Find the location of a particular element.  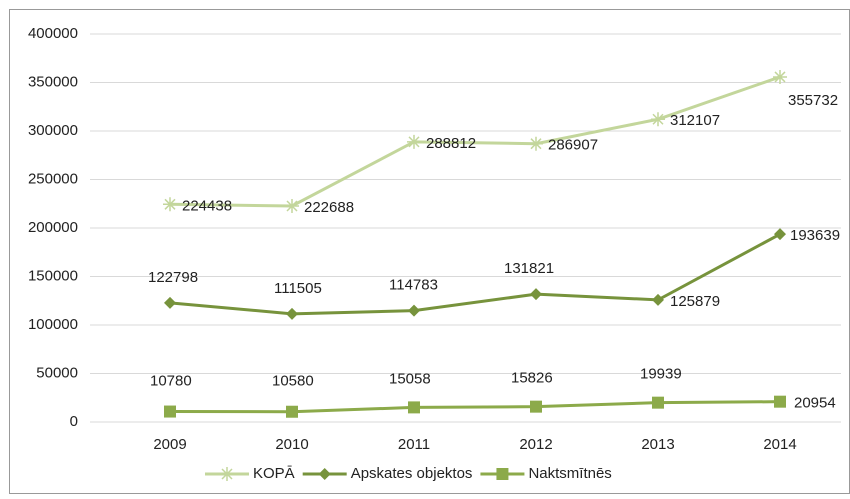

data-label: 312107 is located at coordinates (695, 120).